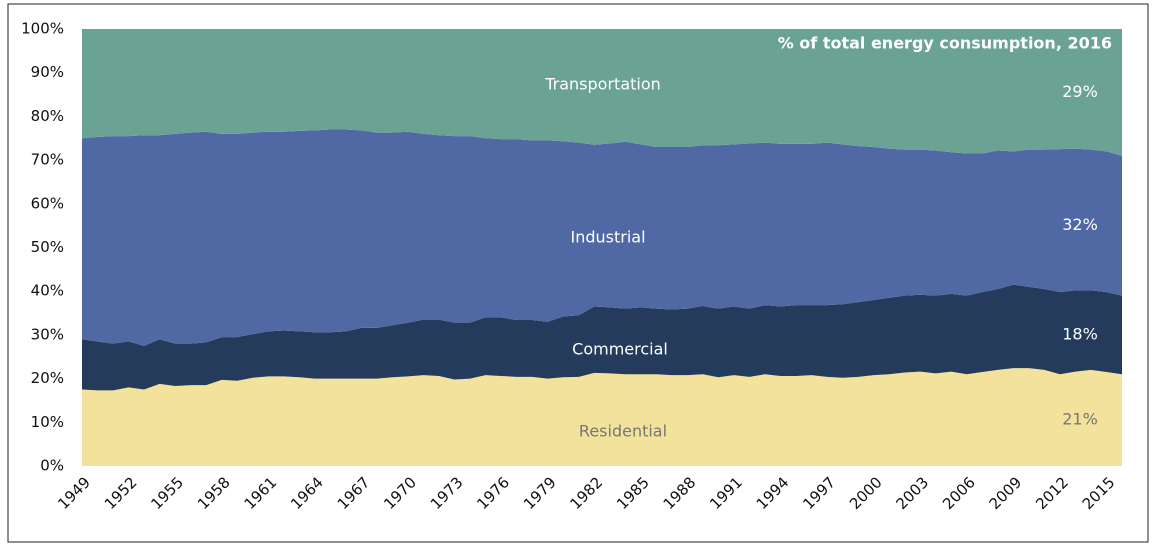 This screenshot has width=1153, height=548. Describe the element at coordinates (47, 160) in the screenshot. I see `y-tick-label: 70%` at that location.